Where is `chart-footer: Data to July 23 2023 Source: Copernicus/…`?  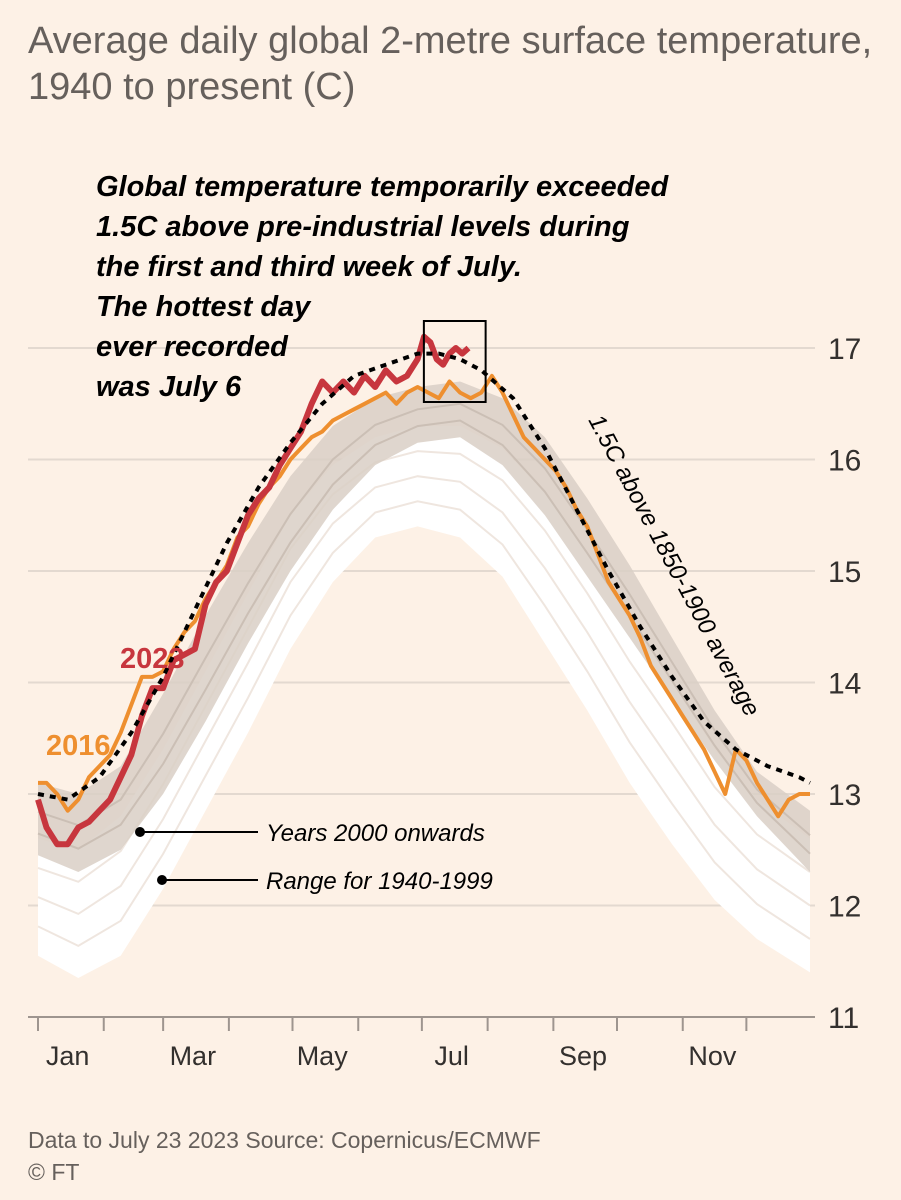
chart-footer: Data to July 23 2023 Source: Copernicus/… is located at coordinates (284, 1156).